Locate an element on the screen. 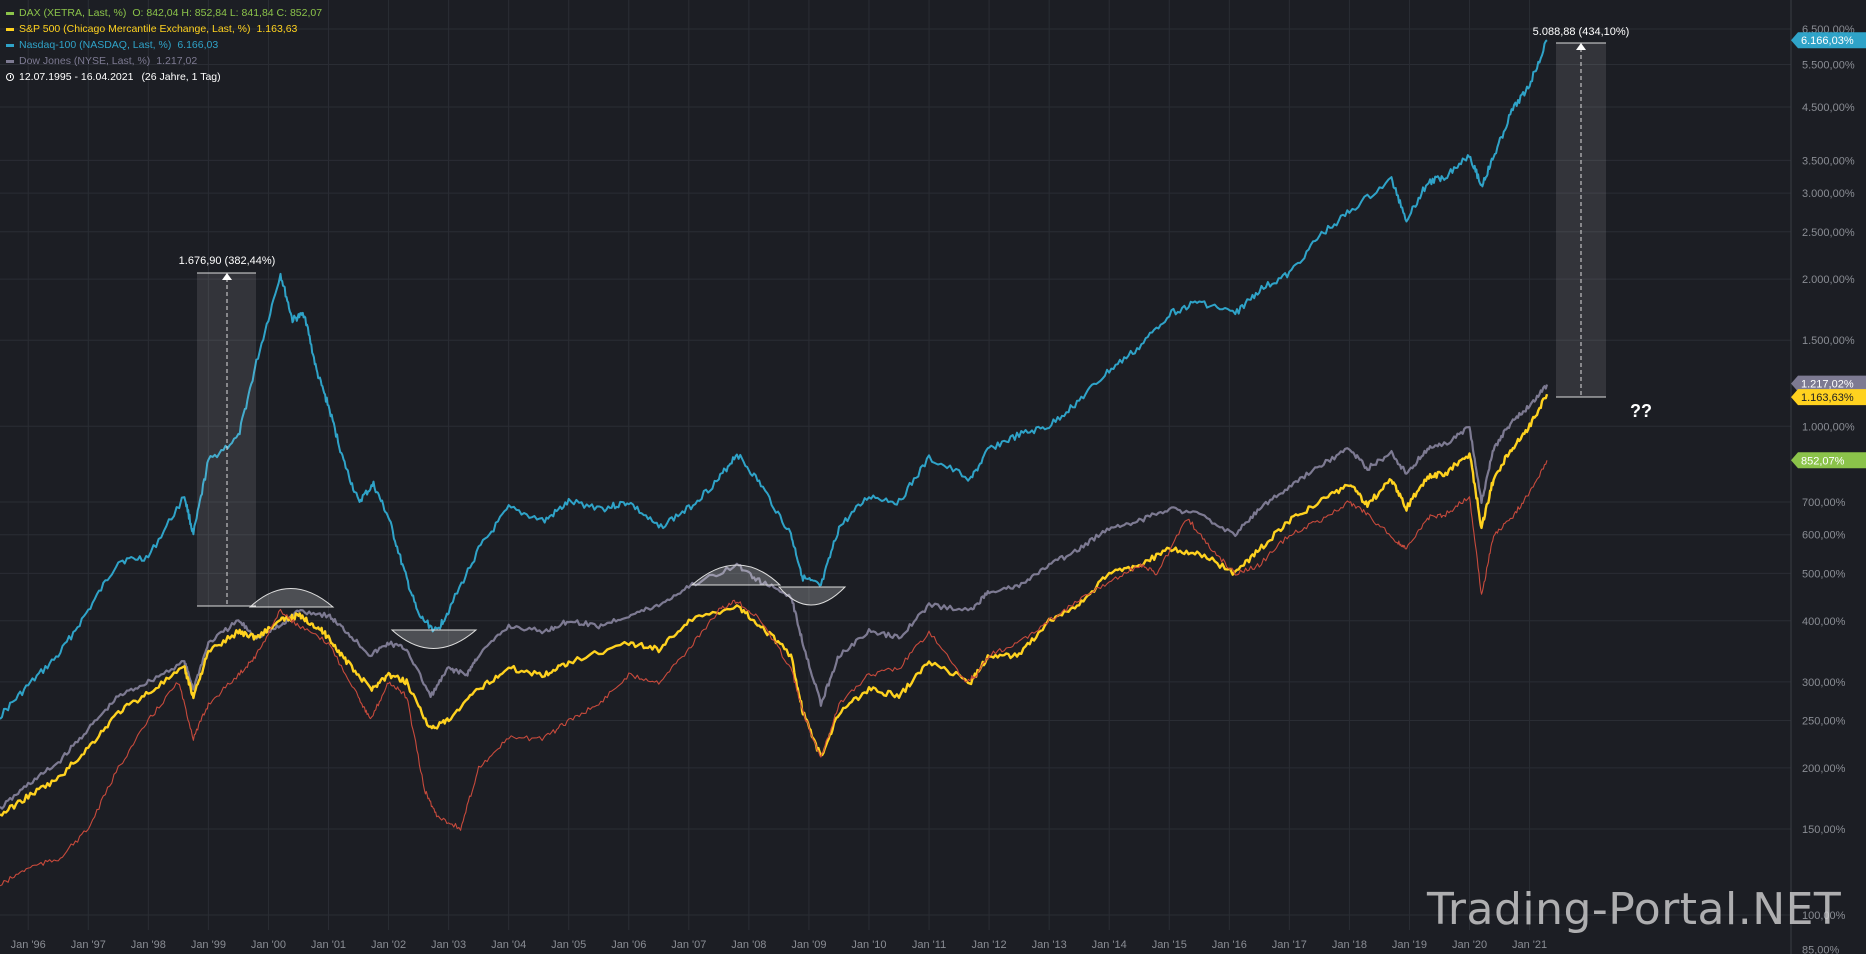 Image resolution: width=1866 pixels, height=954 pixels. candlestick-icon is located at coordinates (10, 13).